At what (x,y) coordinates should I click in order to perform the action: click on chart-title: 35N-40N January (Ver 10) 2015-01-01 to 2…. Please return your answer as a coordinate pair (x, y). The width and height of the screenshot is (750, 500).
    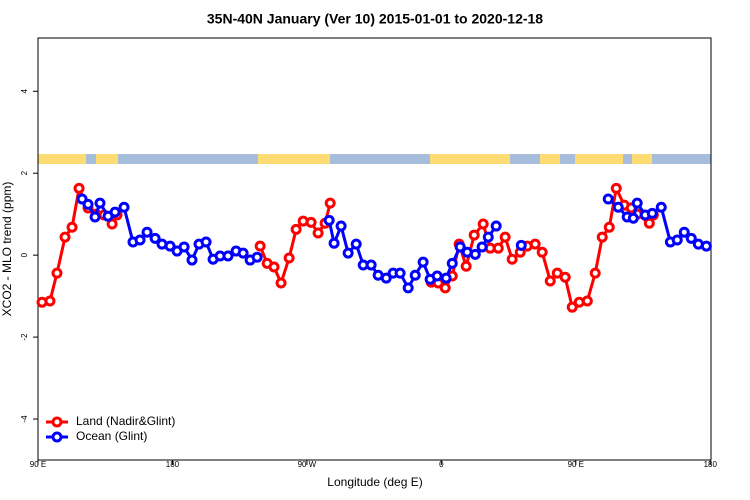
    Looking at the image, I should click on (375, 19).